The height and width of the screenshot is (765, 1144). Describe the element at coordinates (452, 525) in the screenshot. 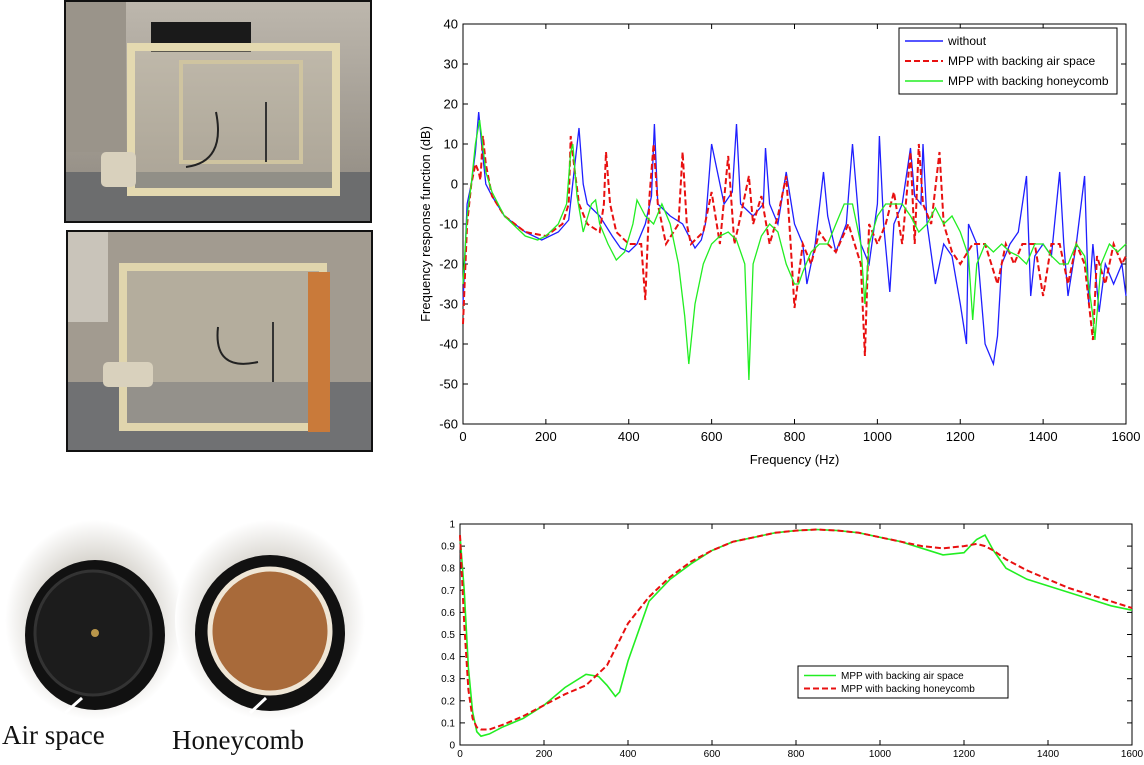

I see `y-tick-label: 1` at that location.